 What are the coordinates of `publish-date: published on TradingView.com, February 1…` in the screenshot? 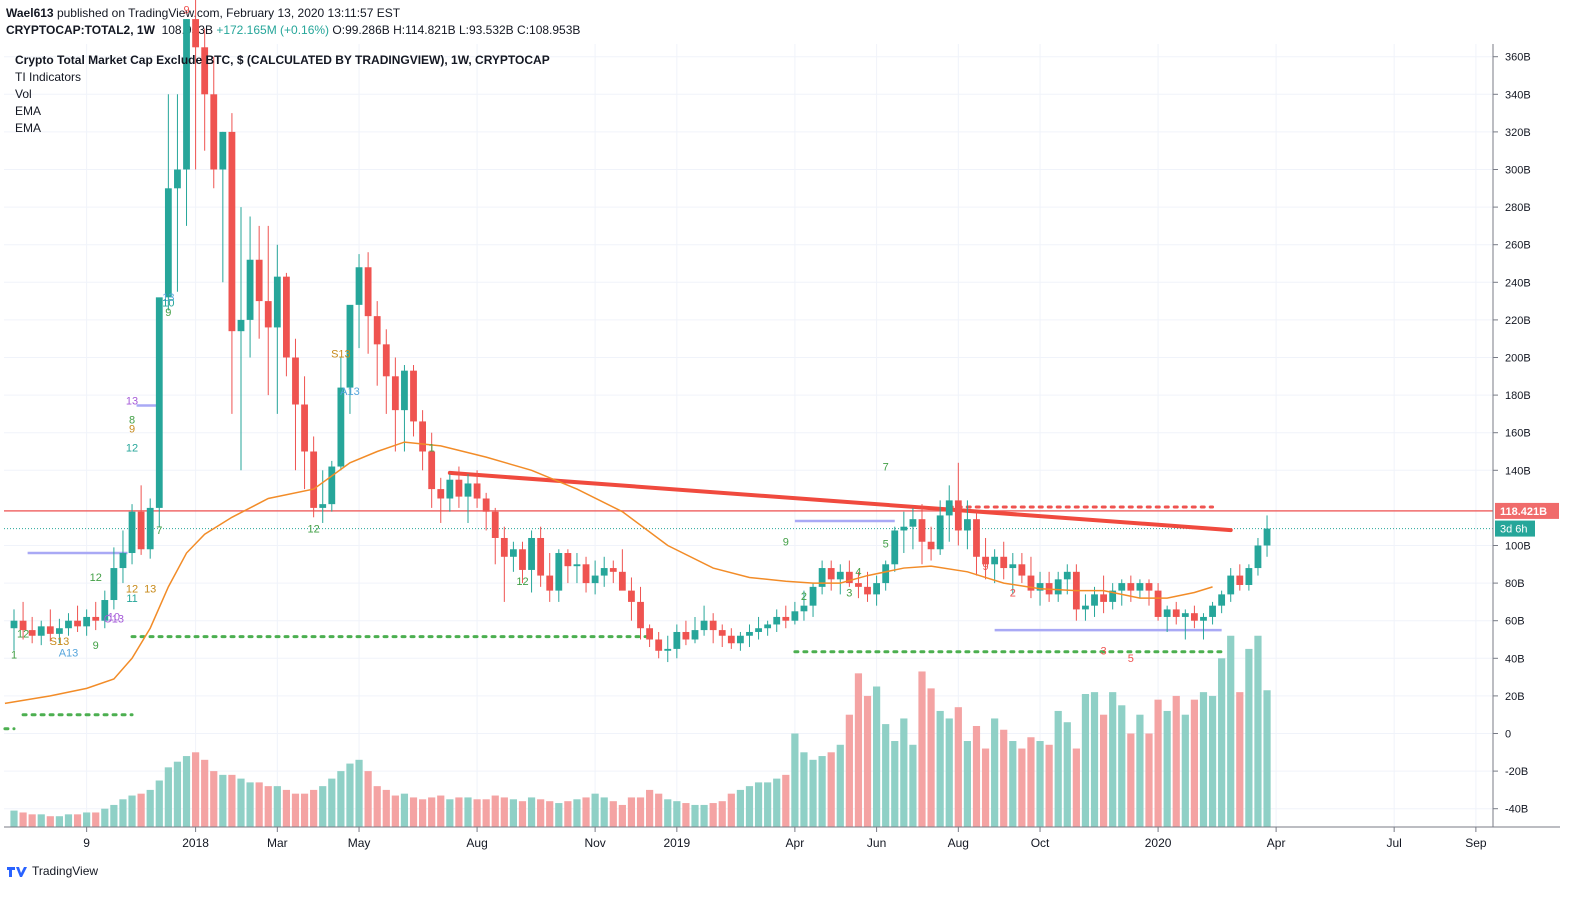 It's located at (228, 13).